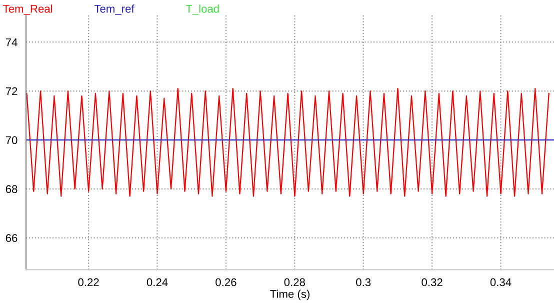  What do you see at coordinates (27, 9) in the screenshot?
I see `text: Tem_Real` at bounding box center [27, 9].